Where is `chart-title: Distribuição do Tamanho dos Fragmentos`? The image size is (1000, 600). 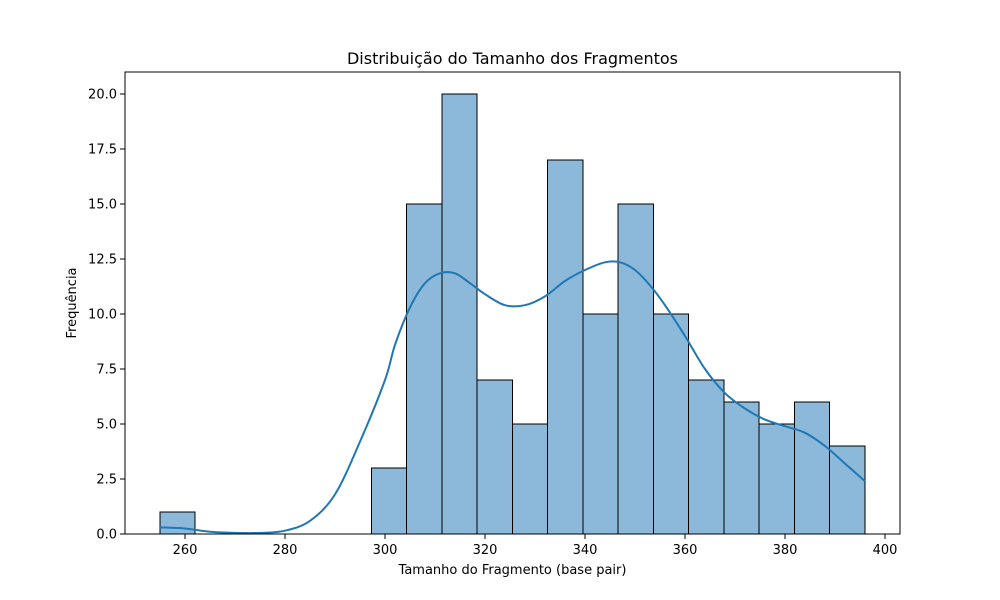 chart-title: Distribuição do Tamanho dos Fragmentos is located at coordinates (512, 58).